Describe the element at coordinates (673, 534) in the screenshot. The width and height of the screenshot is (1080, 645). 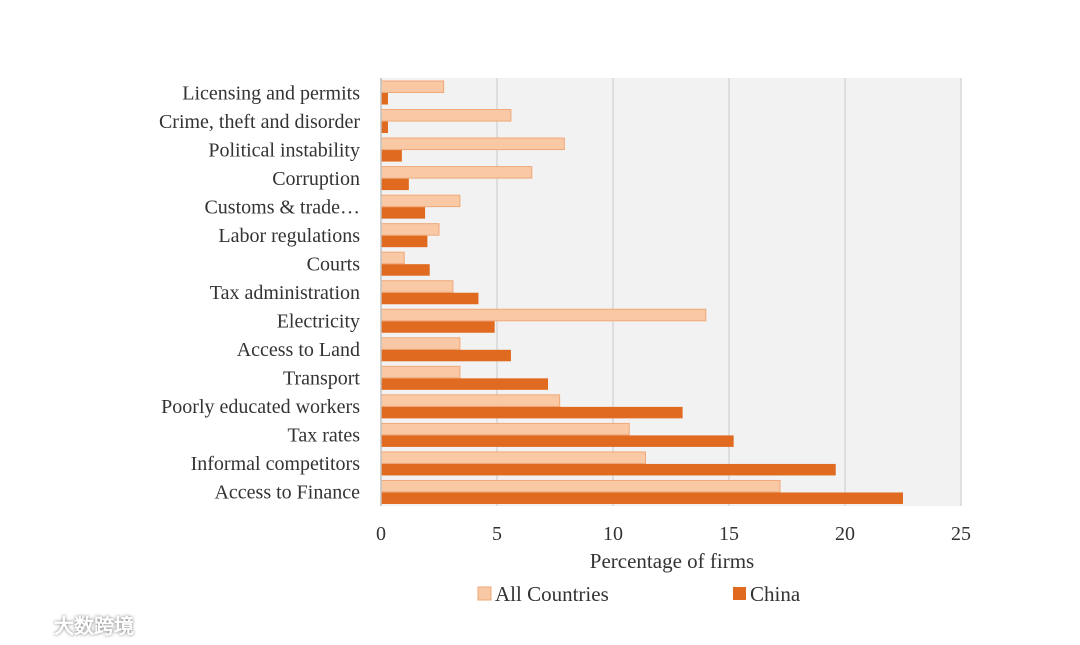
I see `x-tick-labels: 0 5 10 15 20 25` at that location.